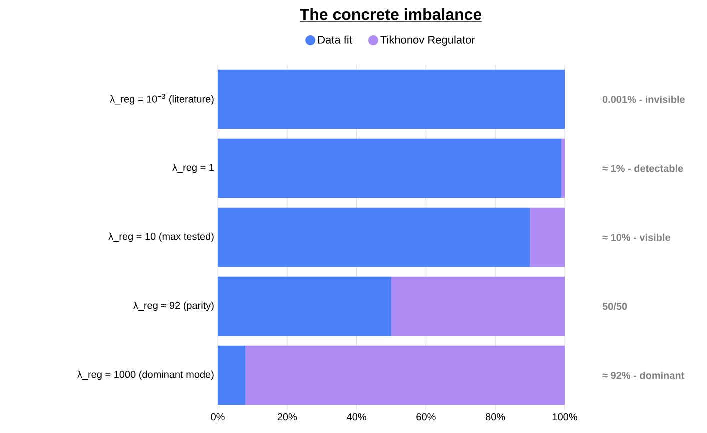 The image size is (707, 433). I want to click on x-tick-label: 40%, so click(356, 417).